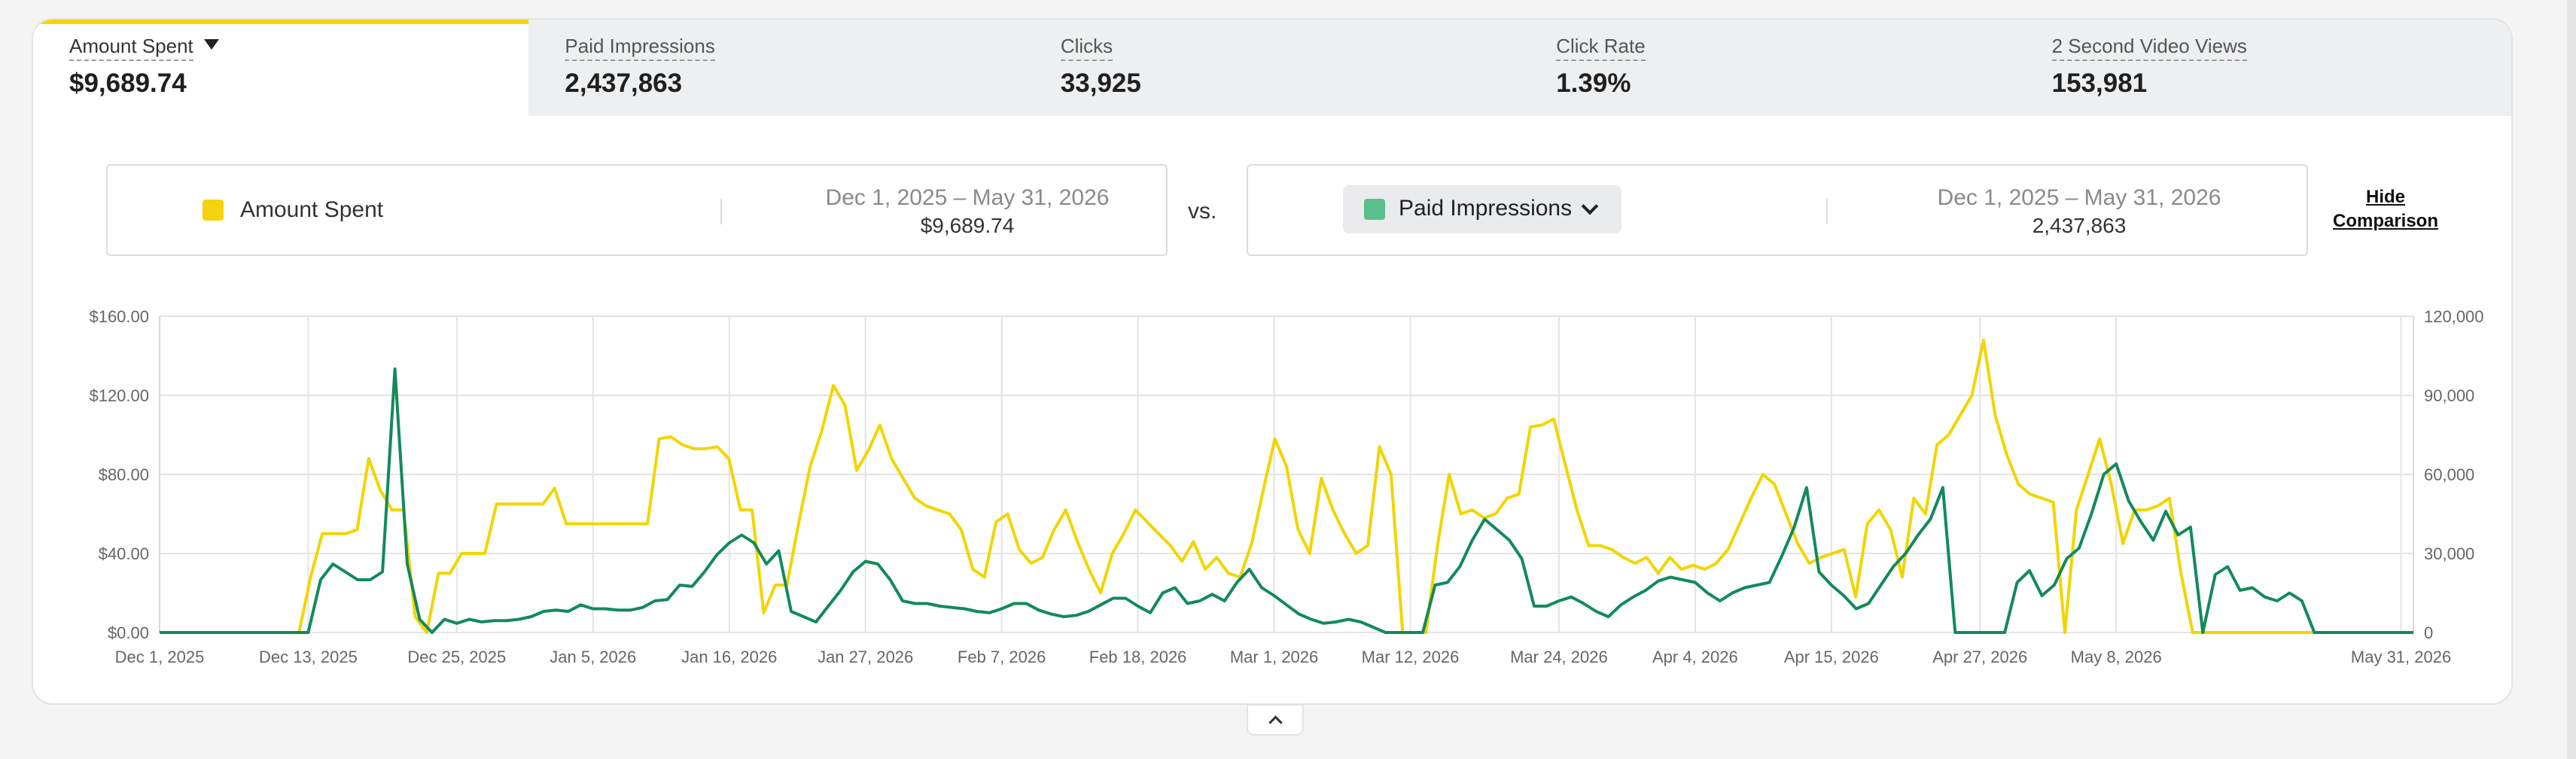 This screenshot has width=2576, height=759. Describe the element at coordinates (2079, 198) in the screenshot. I see `secondary-date-range: Dec 1, 2025 – May 31, 2026` at that location.